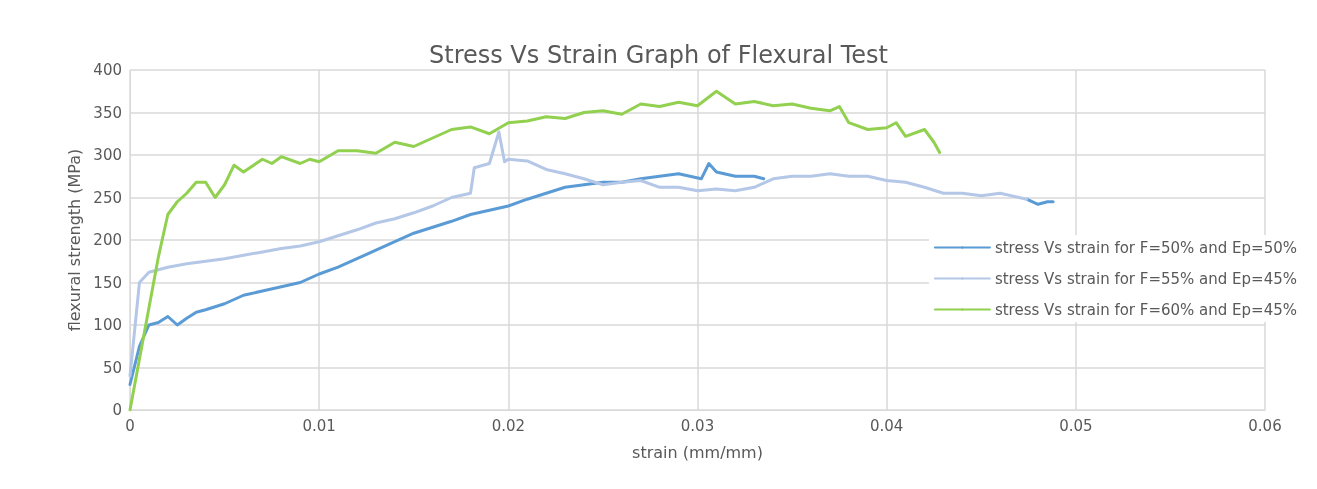 The height and width of the screenshot is (489, 1317). What do you see at coordinates (886, 425) in the screenshot?
I see `x-tick-label: 0.04` at bounding box center [886, 425].